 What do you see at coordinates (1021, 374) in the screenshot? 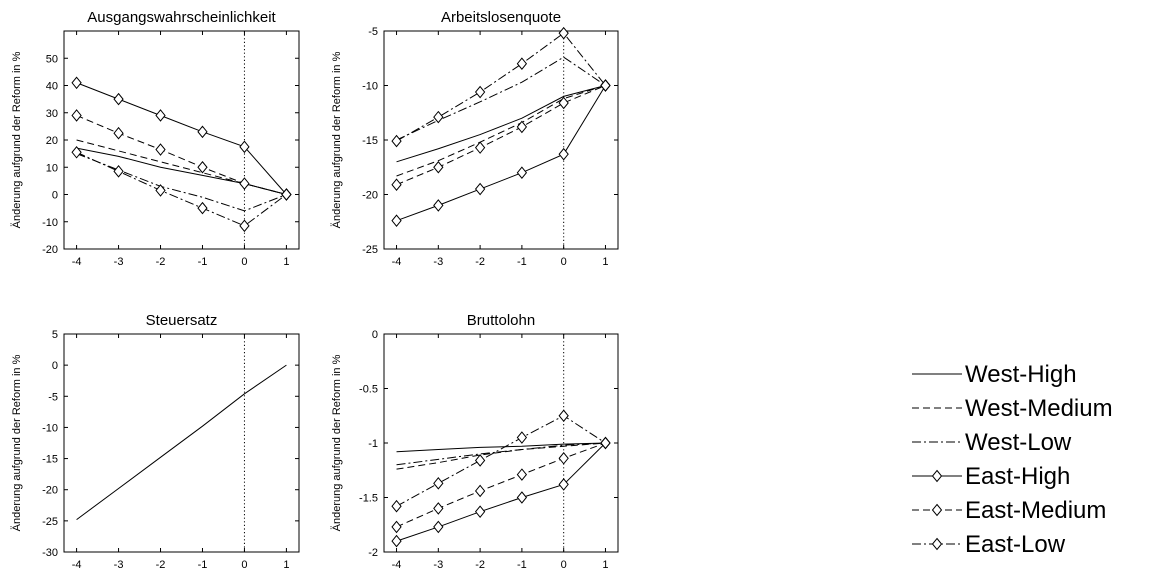
I see `legend-label: West-High` at bounding box center [1021, 374].